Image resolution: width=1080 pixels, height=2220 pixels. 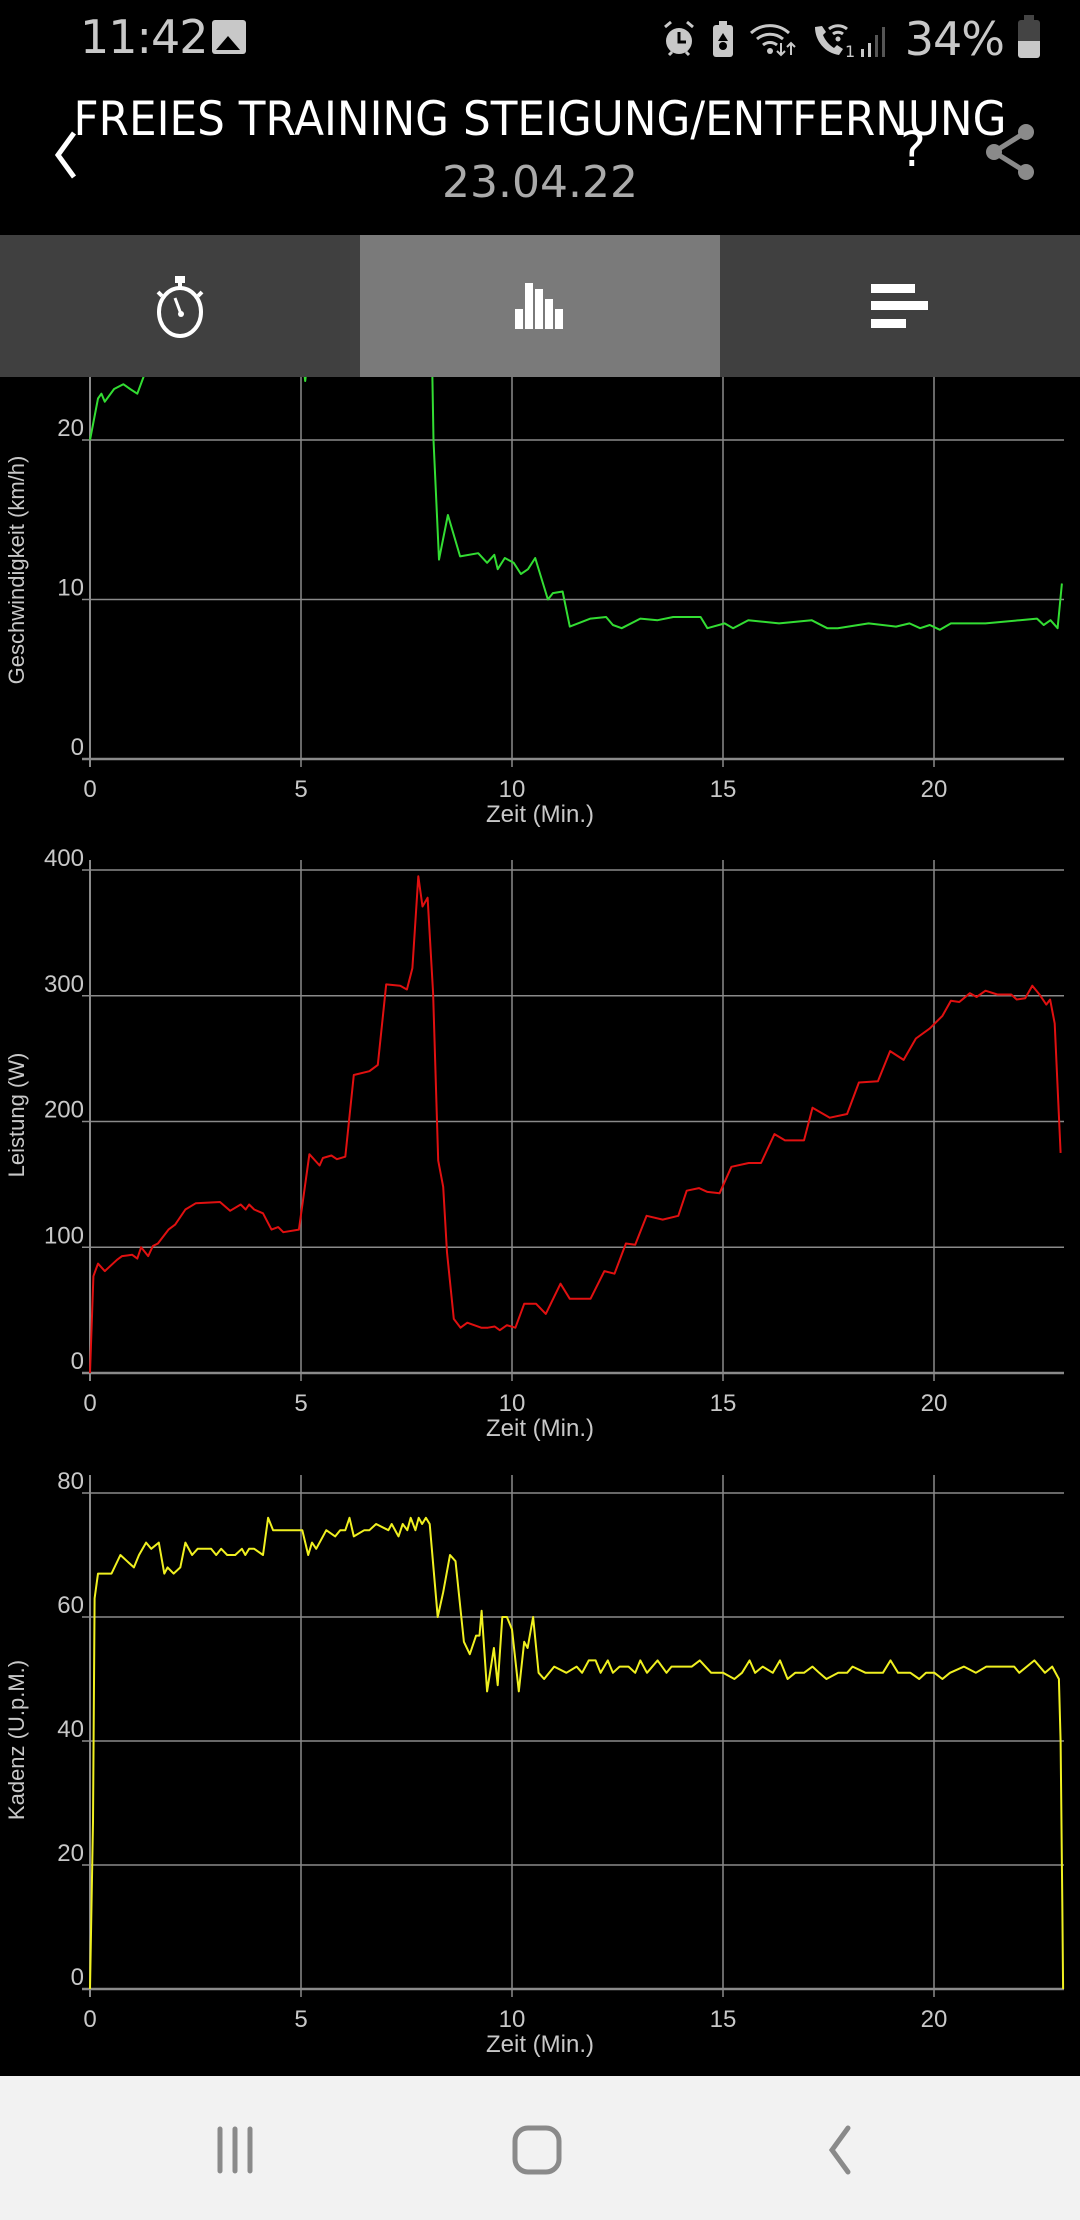 What do you see at coordinates (1029, 36) in the screenshot?
I see `battery-icon` at bounding box center [1029, 36].